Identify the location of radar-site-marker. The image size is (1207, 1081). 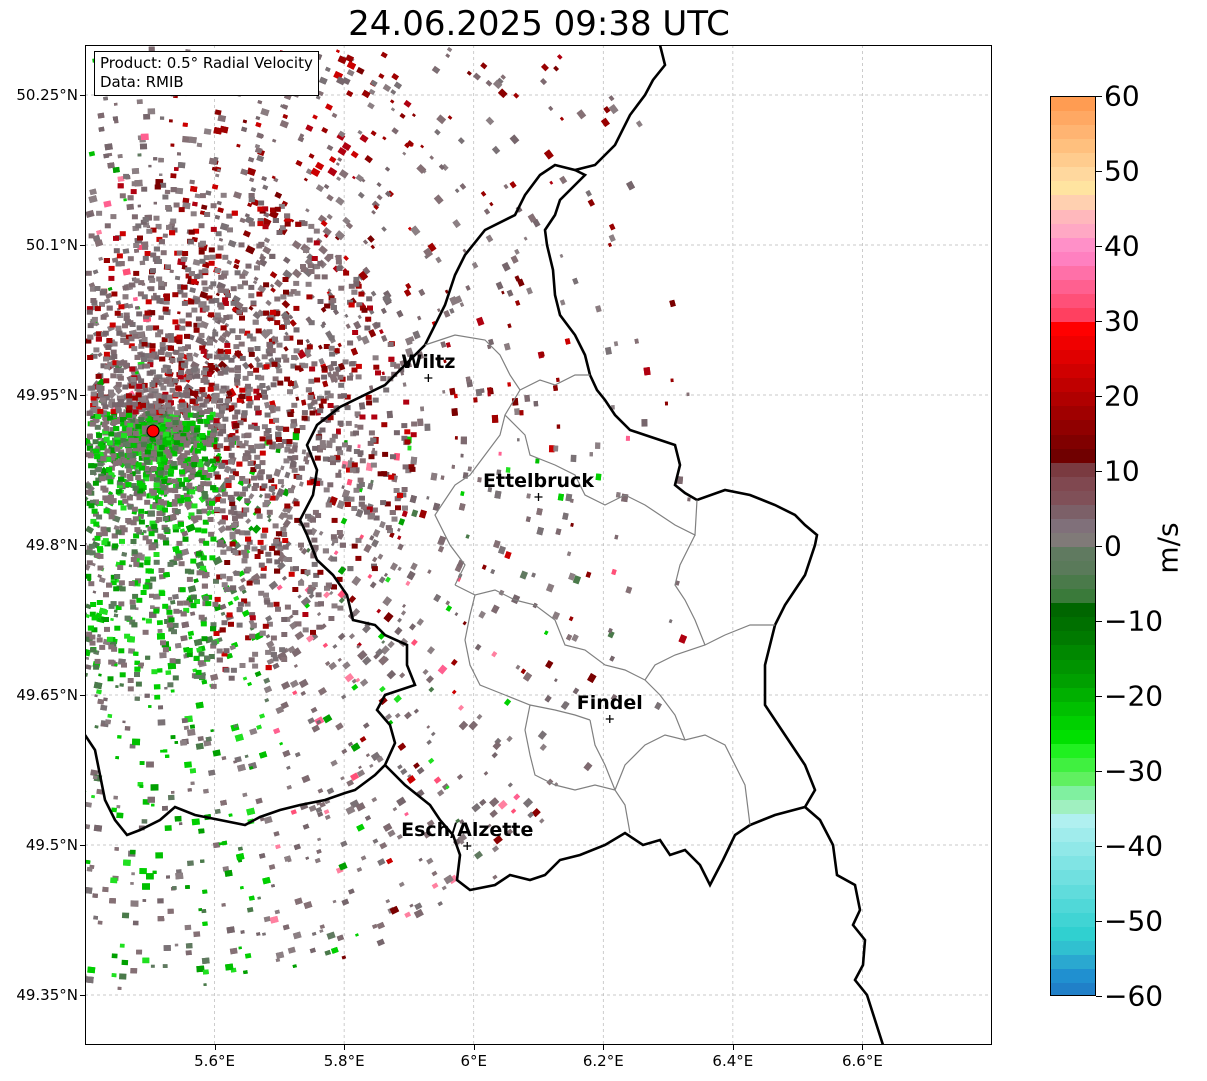
(153, 431).